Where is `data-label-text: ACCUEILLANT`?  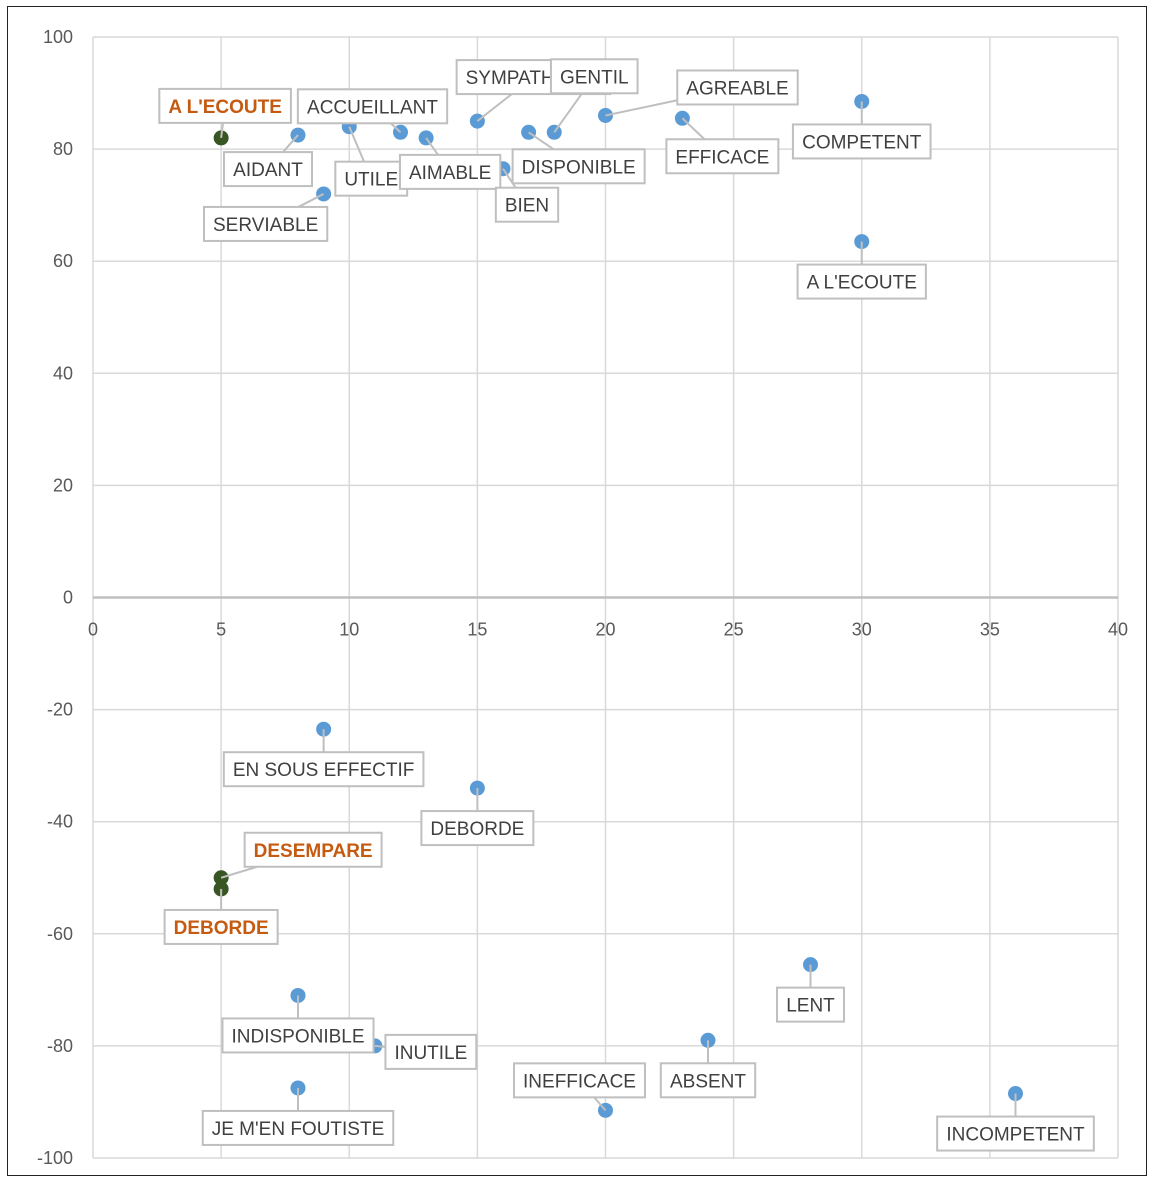 data-label-text: ACCUEILLANT is located at coordinates (372, 107).